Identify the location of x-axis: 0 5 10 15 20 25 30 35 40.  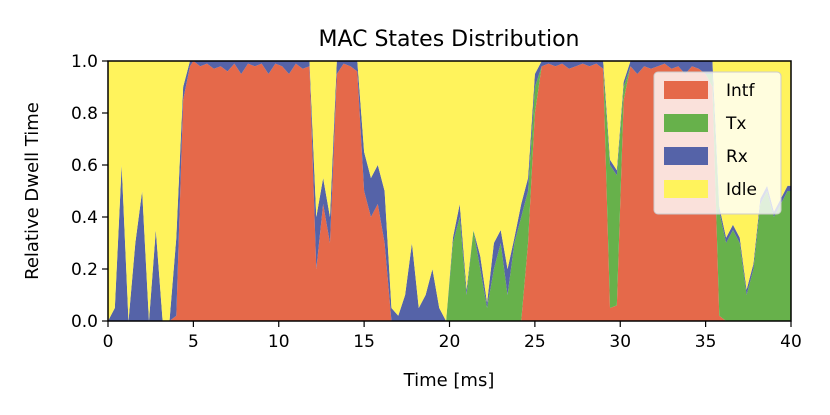
(452, 336).